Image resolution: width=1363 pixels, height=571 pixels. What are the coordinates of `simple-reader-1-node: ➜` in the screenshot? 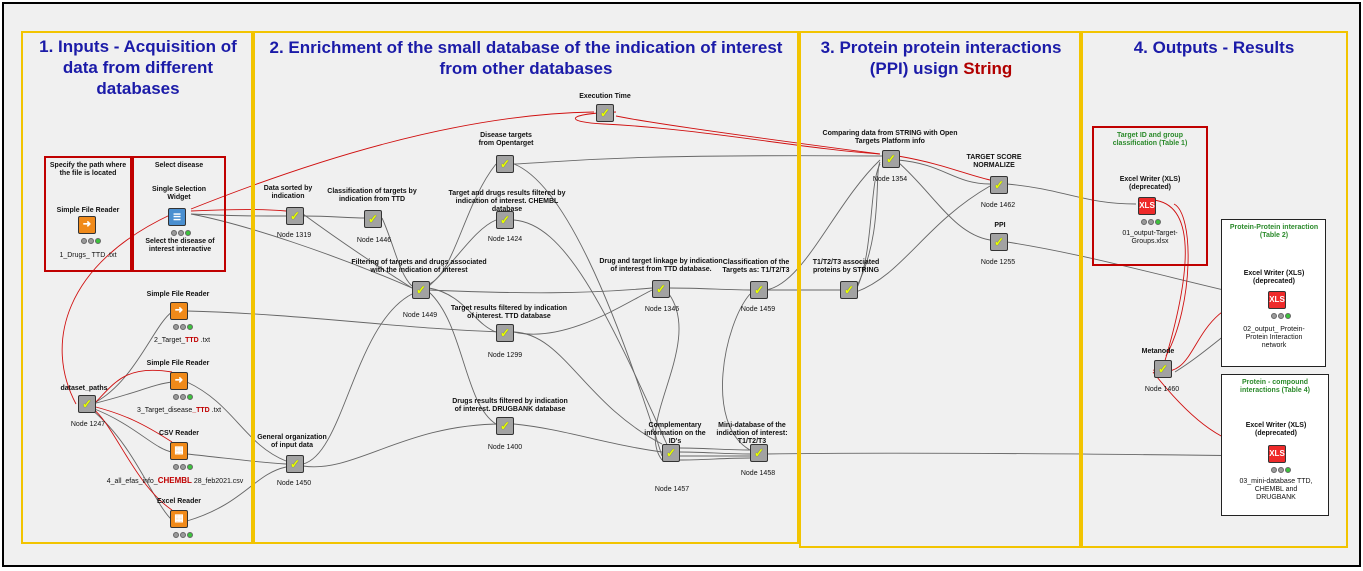 It's located at (87, 225).